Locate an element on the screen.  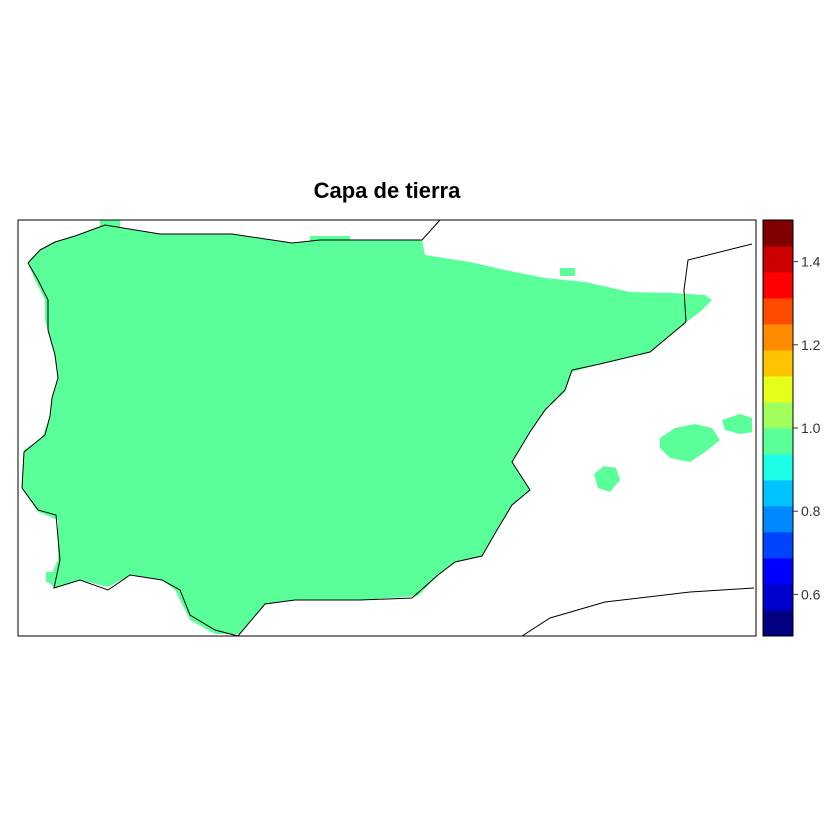
land-mallorca is located at coordinates (690, 443).